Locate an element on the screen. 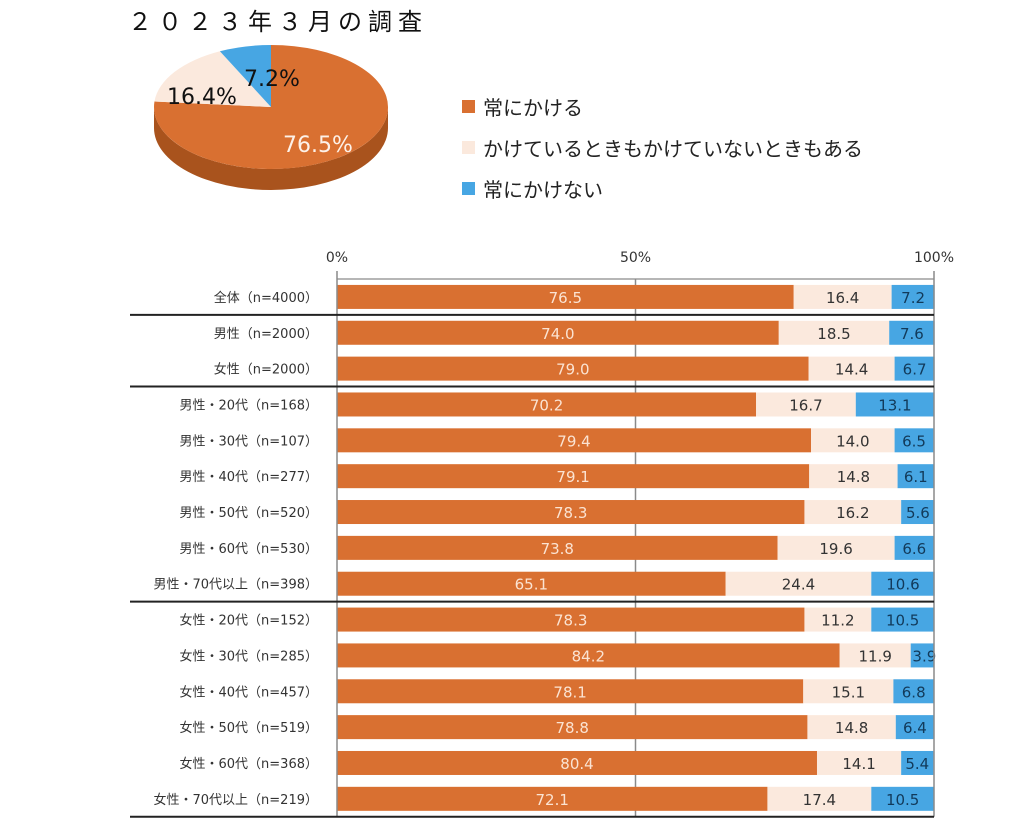  bar-value-label: 70.2 is located at coordinates (546, 405).